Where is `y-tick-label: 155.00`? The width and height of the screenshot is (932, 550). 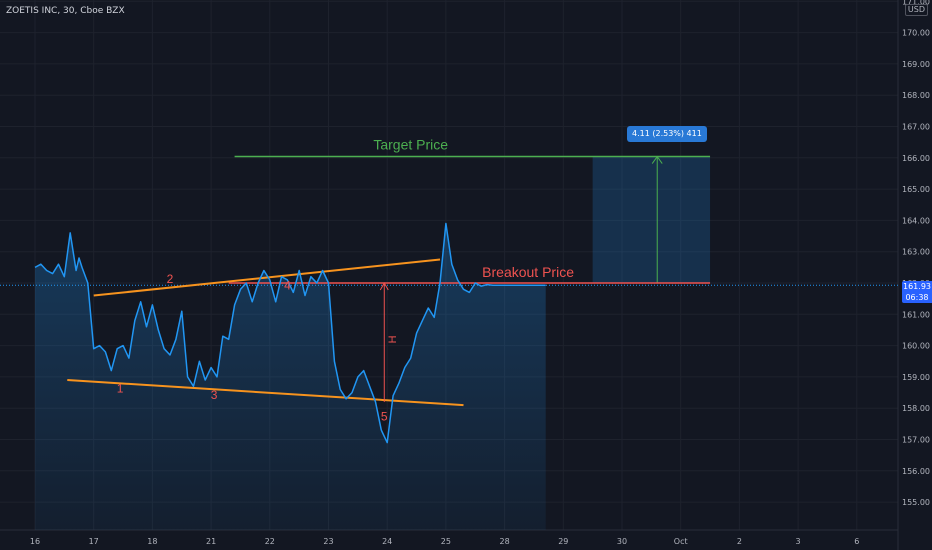 y-tick-label: 155.00 is located at coordinates (916, 502).